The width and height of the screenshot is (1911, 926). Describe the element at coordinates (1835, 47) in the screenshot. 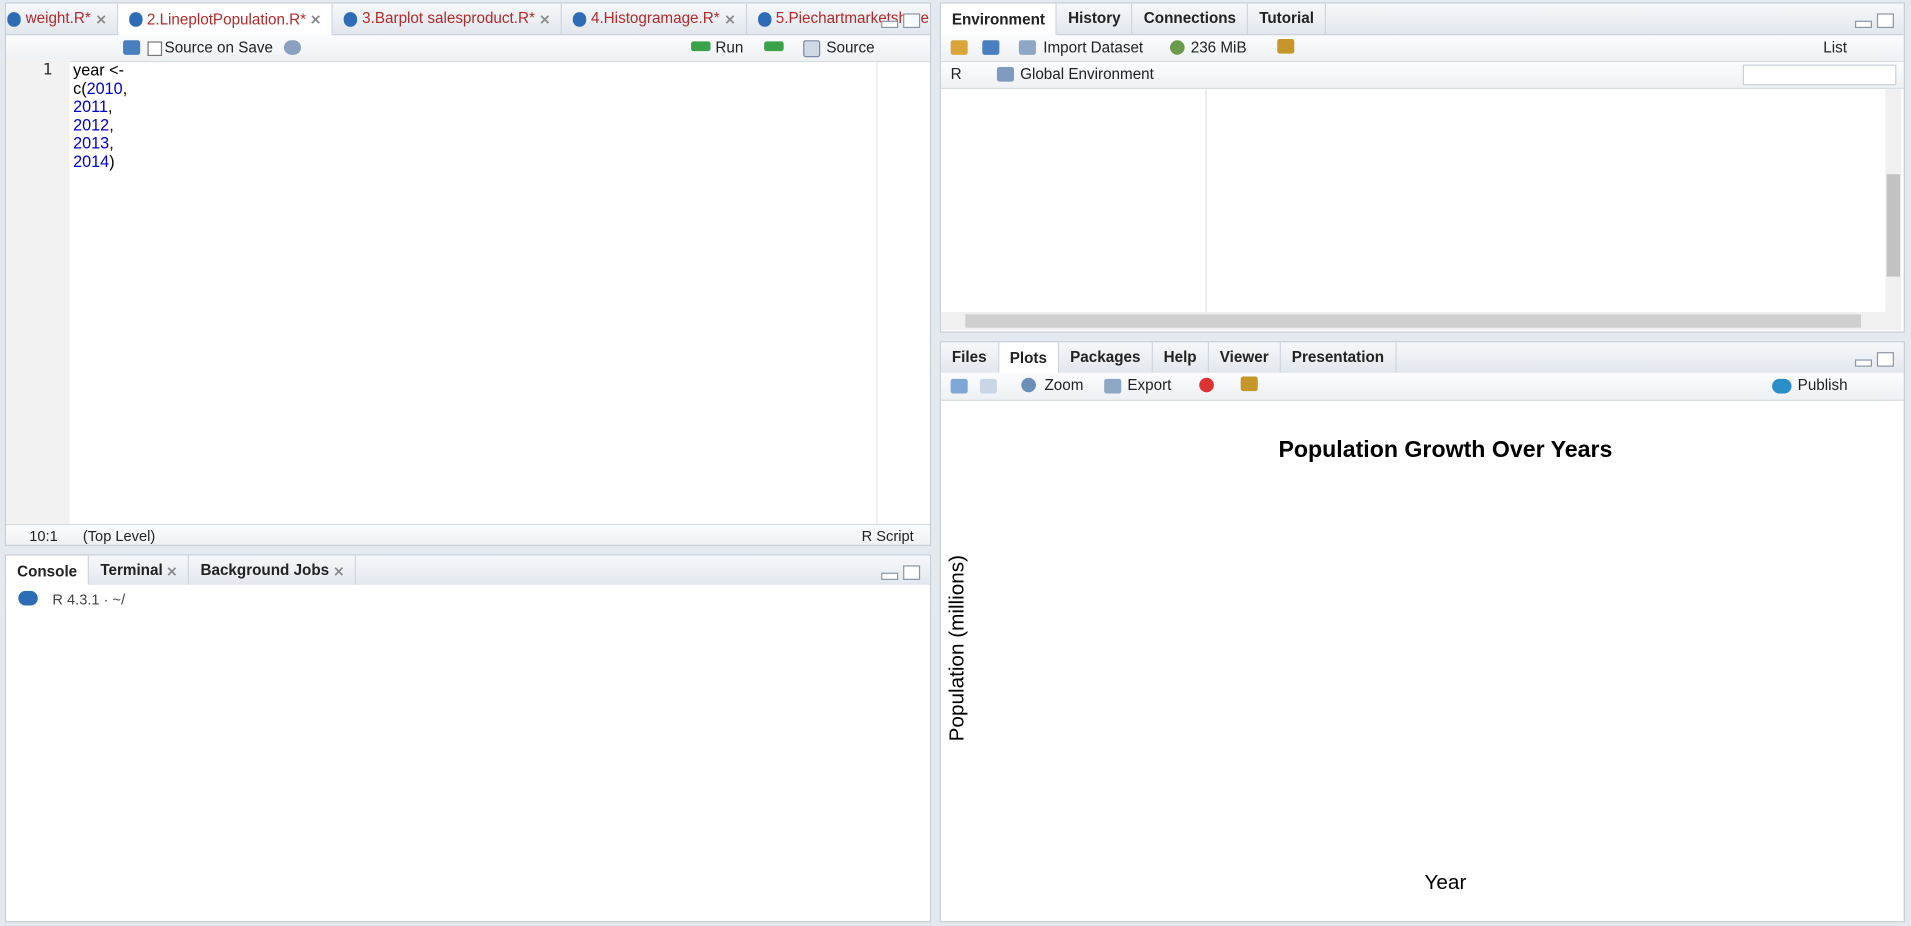

I see `view-mode: List` at that location.